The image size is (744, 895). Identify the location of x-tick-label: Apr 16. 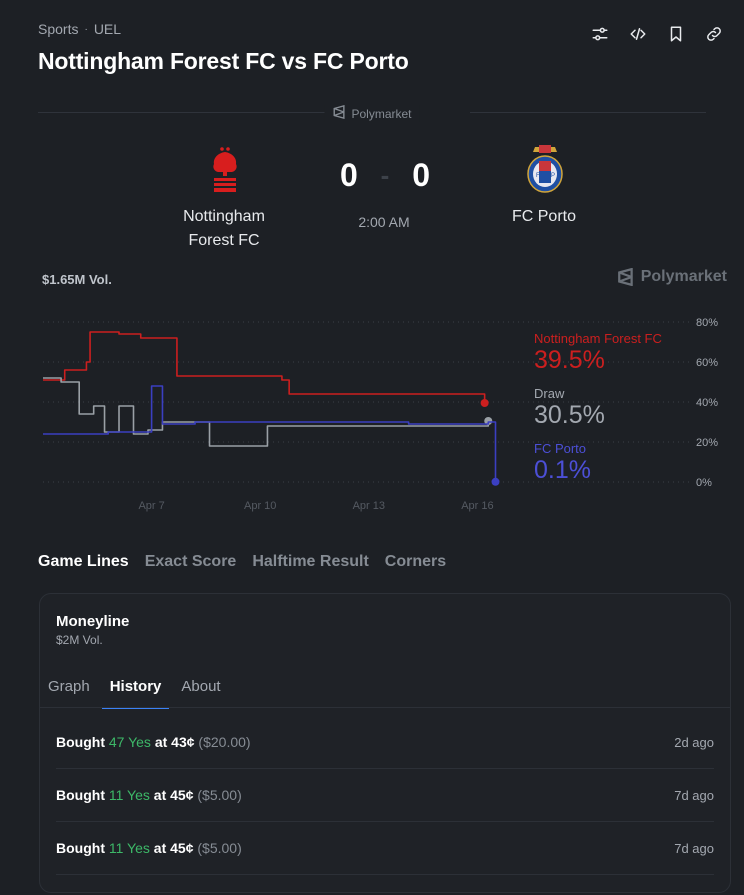
(477, 506).